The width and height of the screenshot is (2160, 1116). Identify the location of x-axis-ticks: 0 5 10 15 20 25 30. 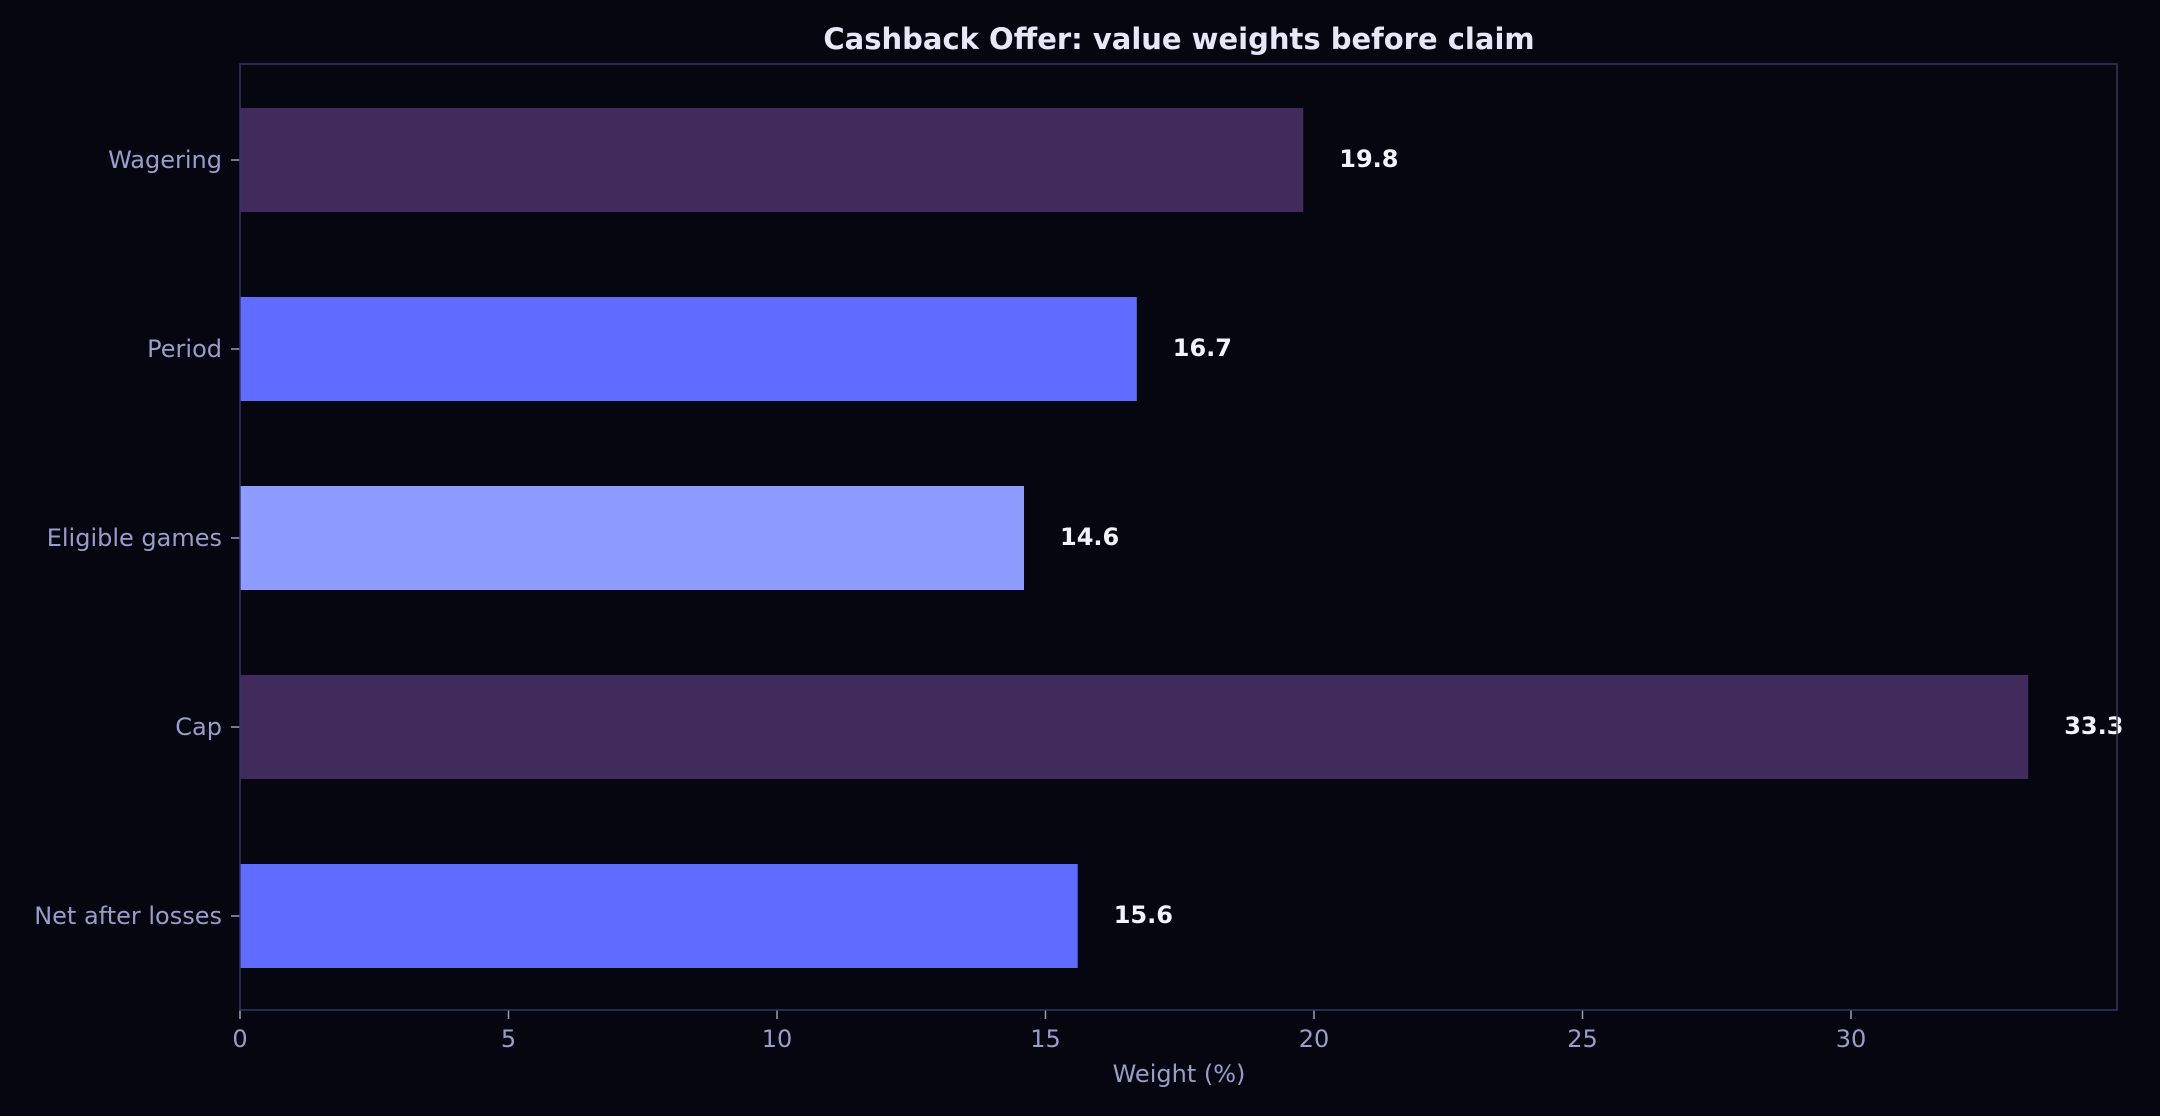
(1049, 1031).